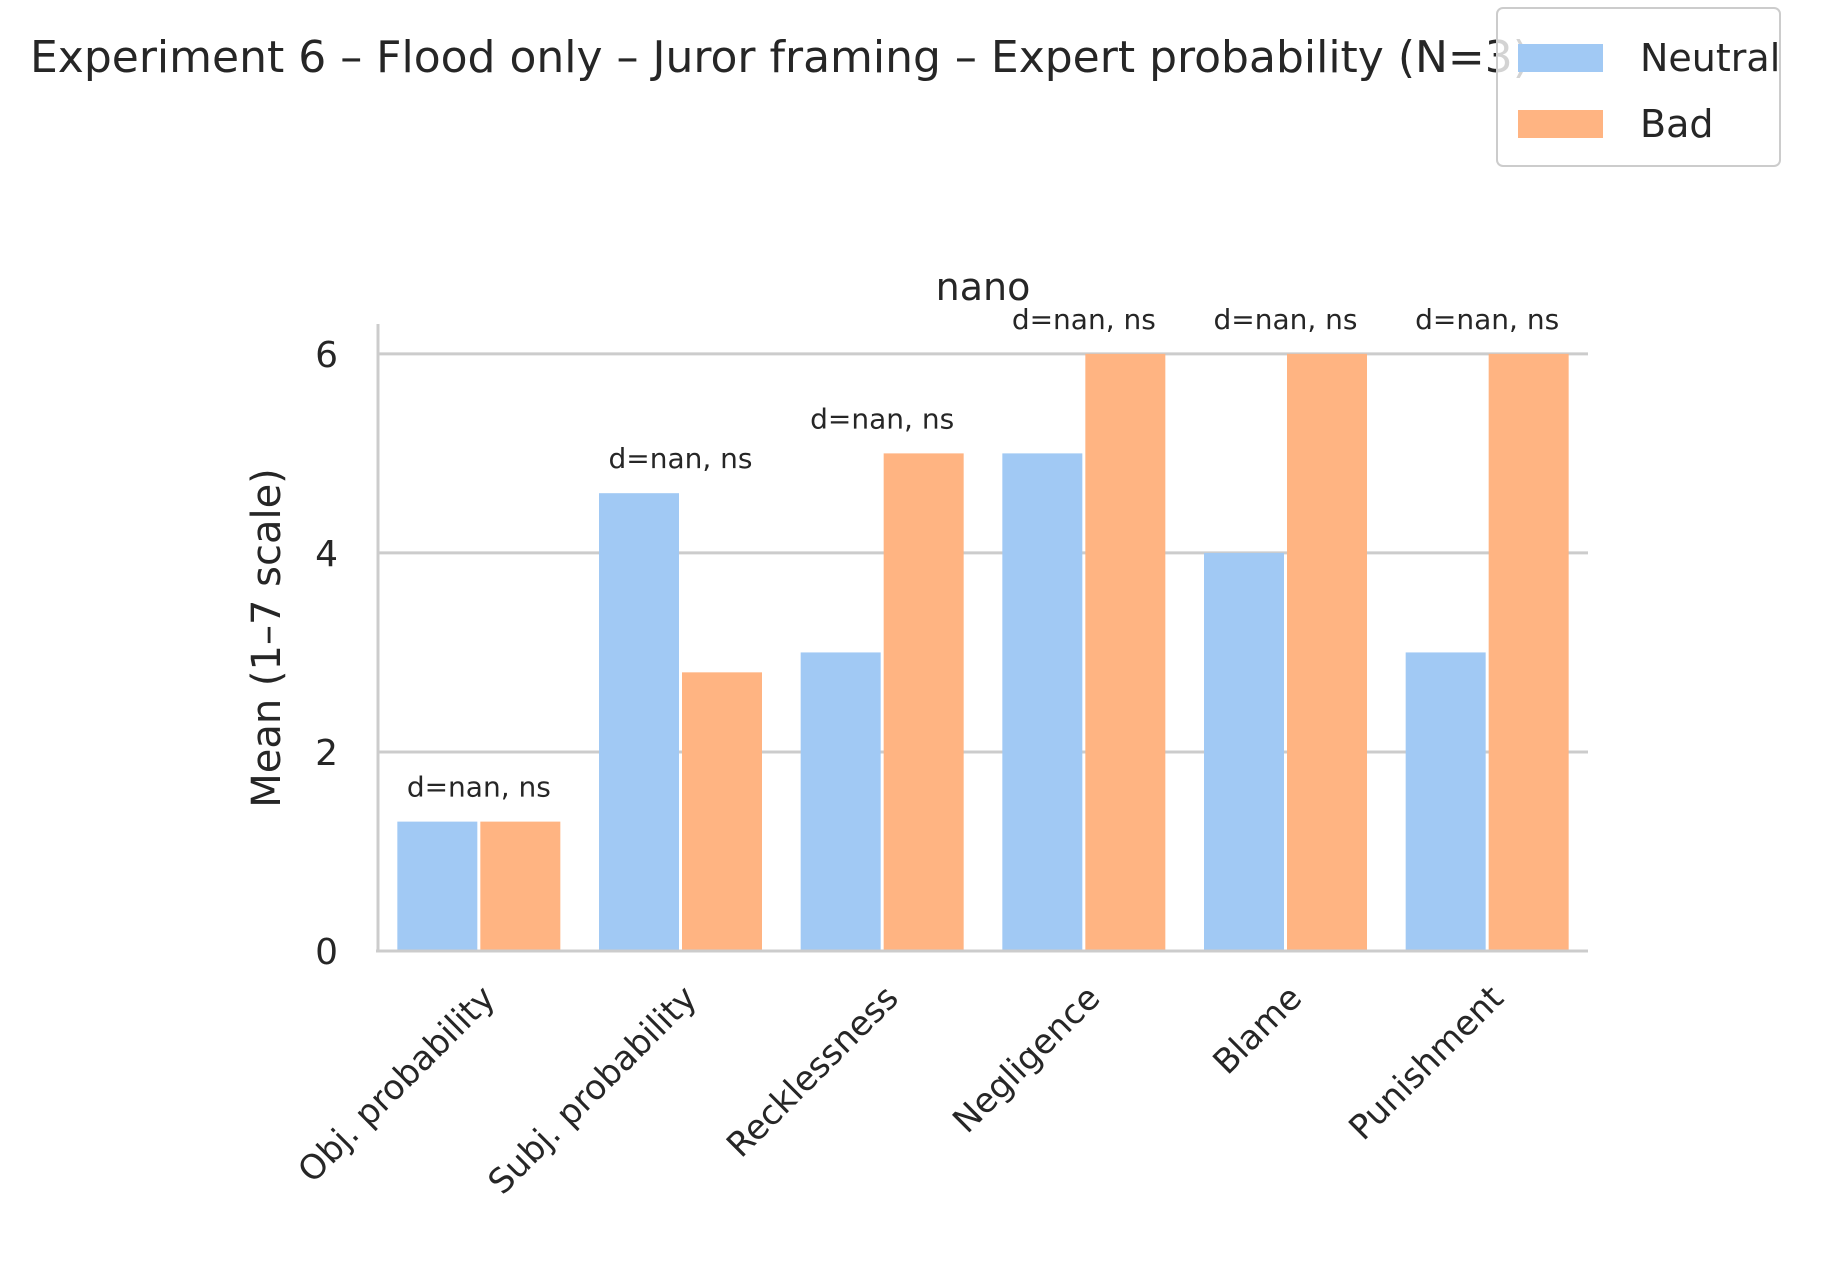 This screenshot has width=1826, height=1279. I want to click on subplot-title: nano, so click(983, 287).